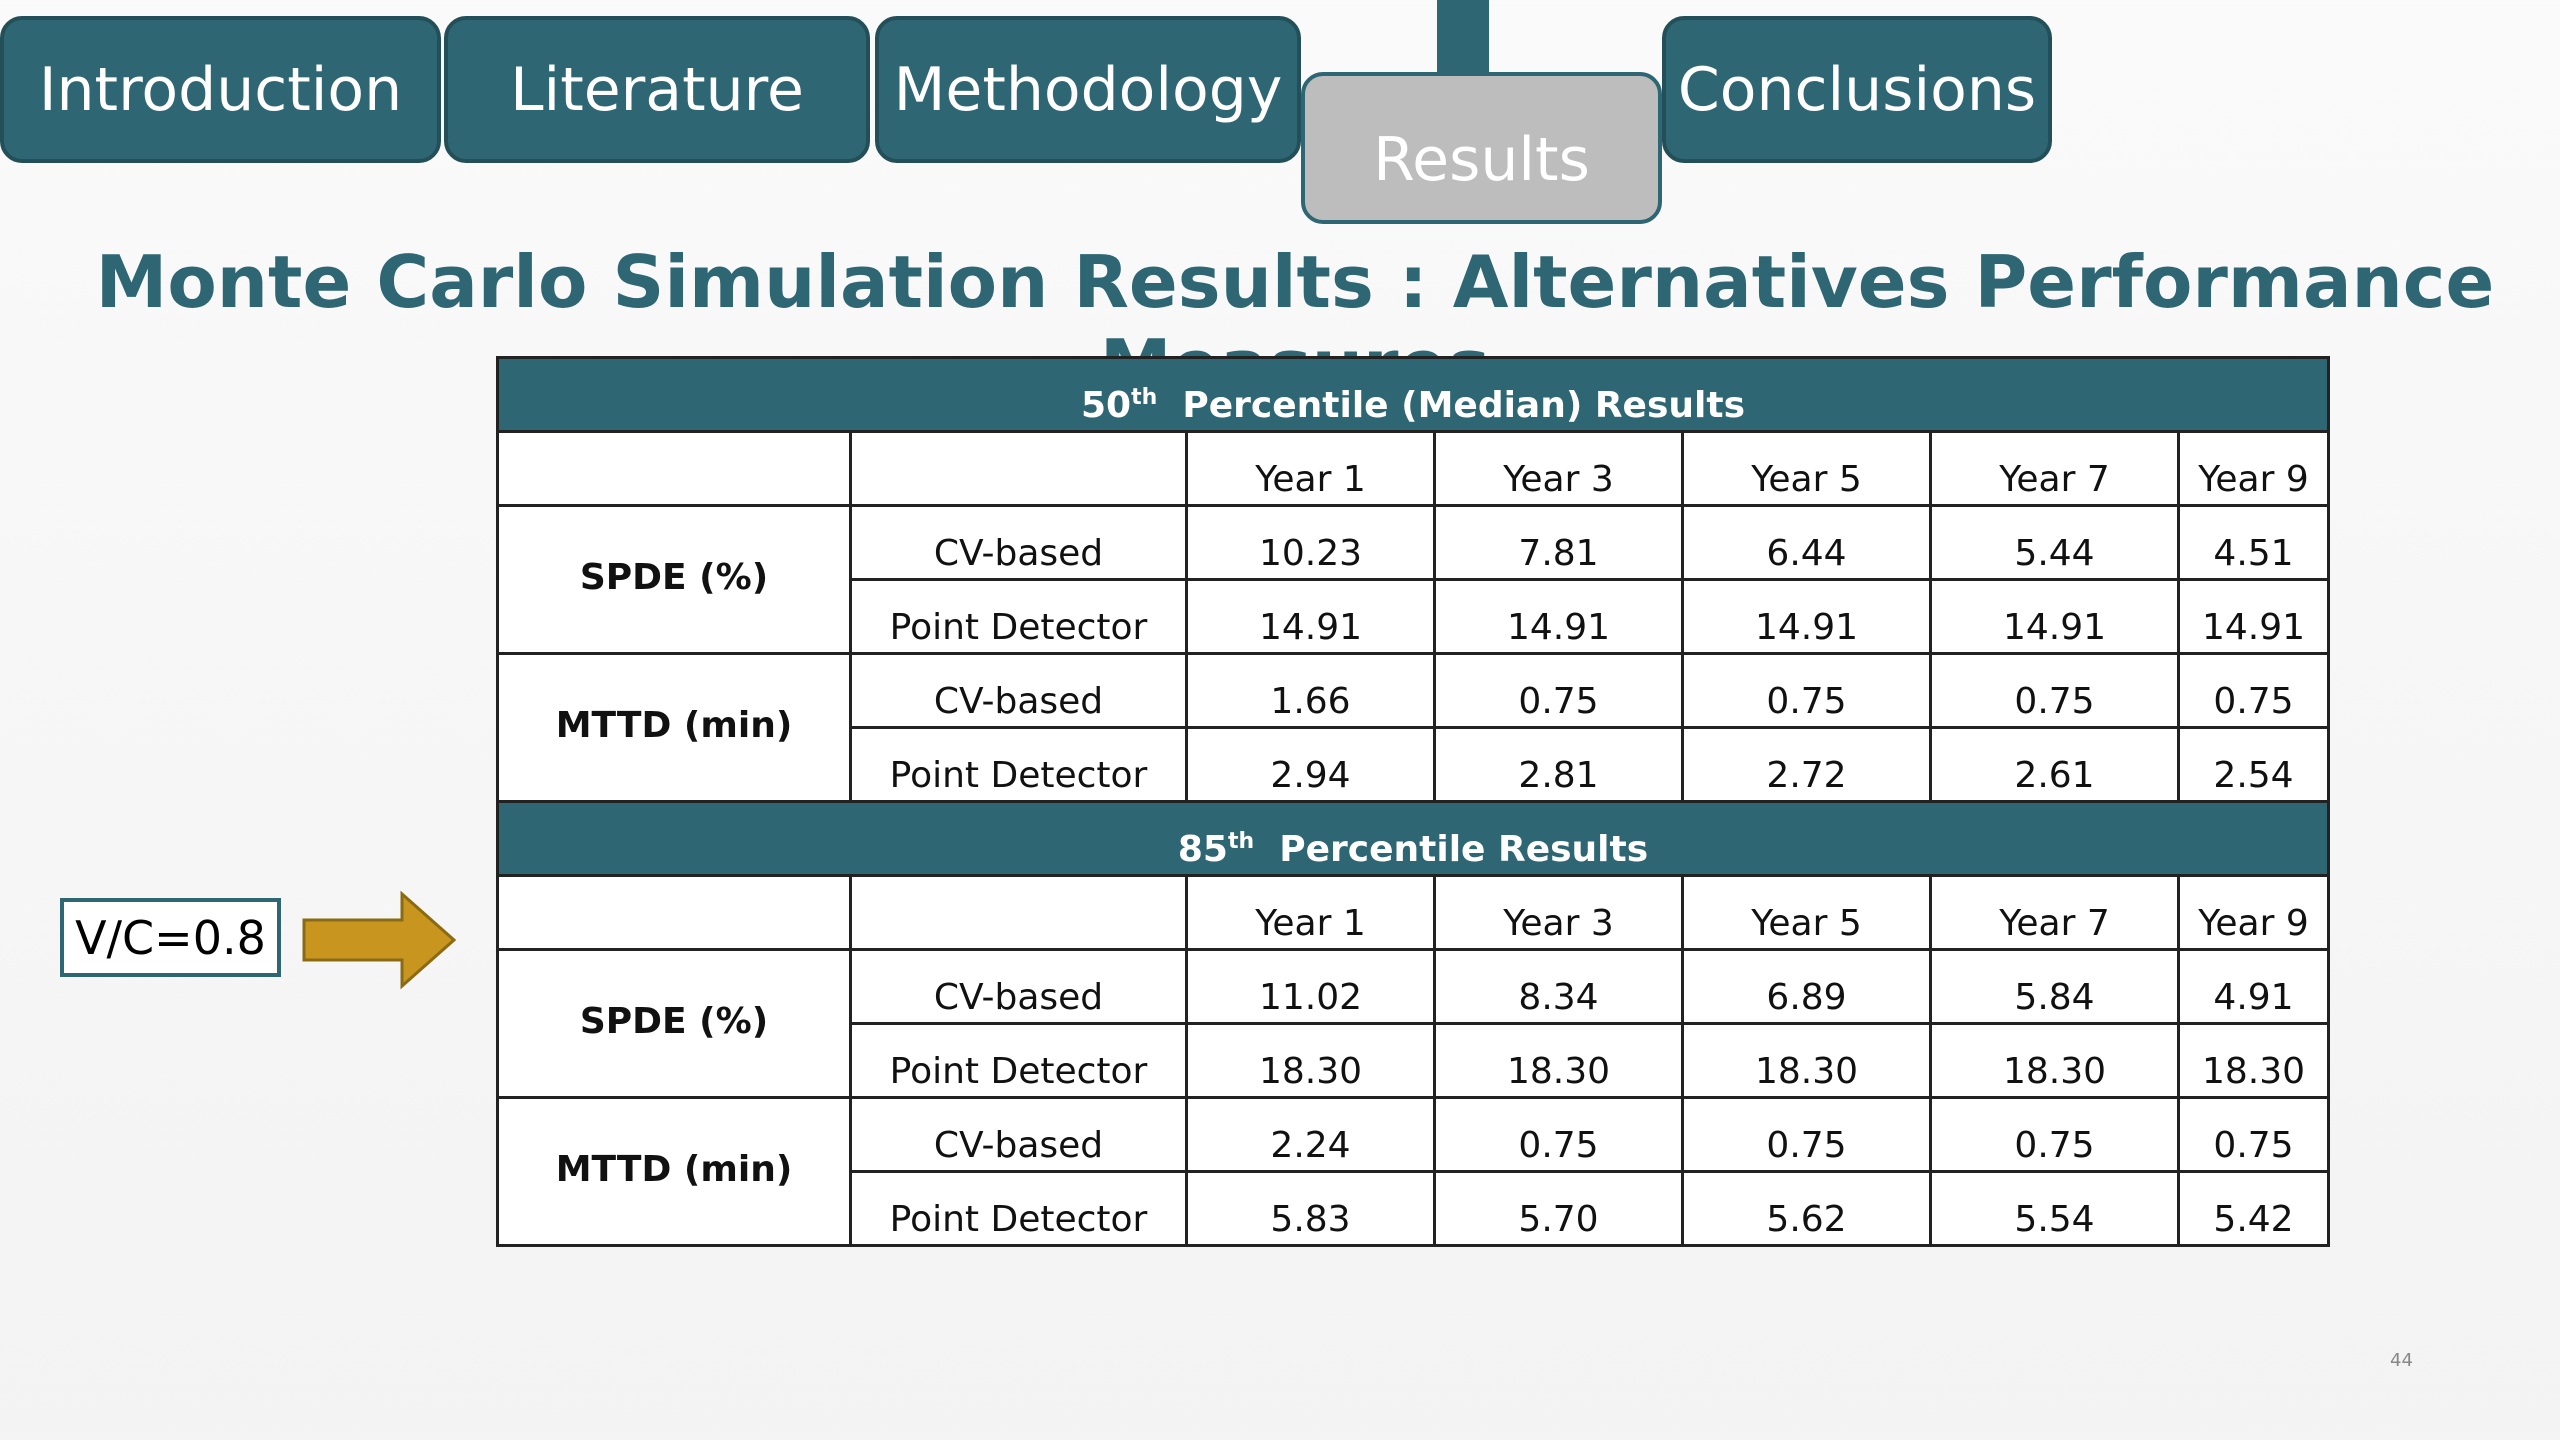 Image resolution: width=2560 pixels, height=1440 pixels. I want to click on value-cell: 8.34, so click(1558, 986).